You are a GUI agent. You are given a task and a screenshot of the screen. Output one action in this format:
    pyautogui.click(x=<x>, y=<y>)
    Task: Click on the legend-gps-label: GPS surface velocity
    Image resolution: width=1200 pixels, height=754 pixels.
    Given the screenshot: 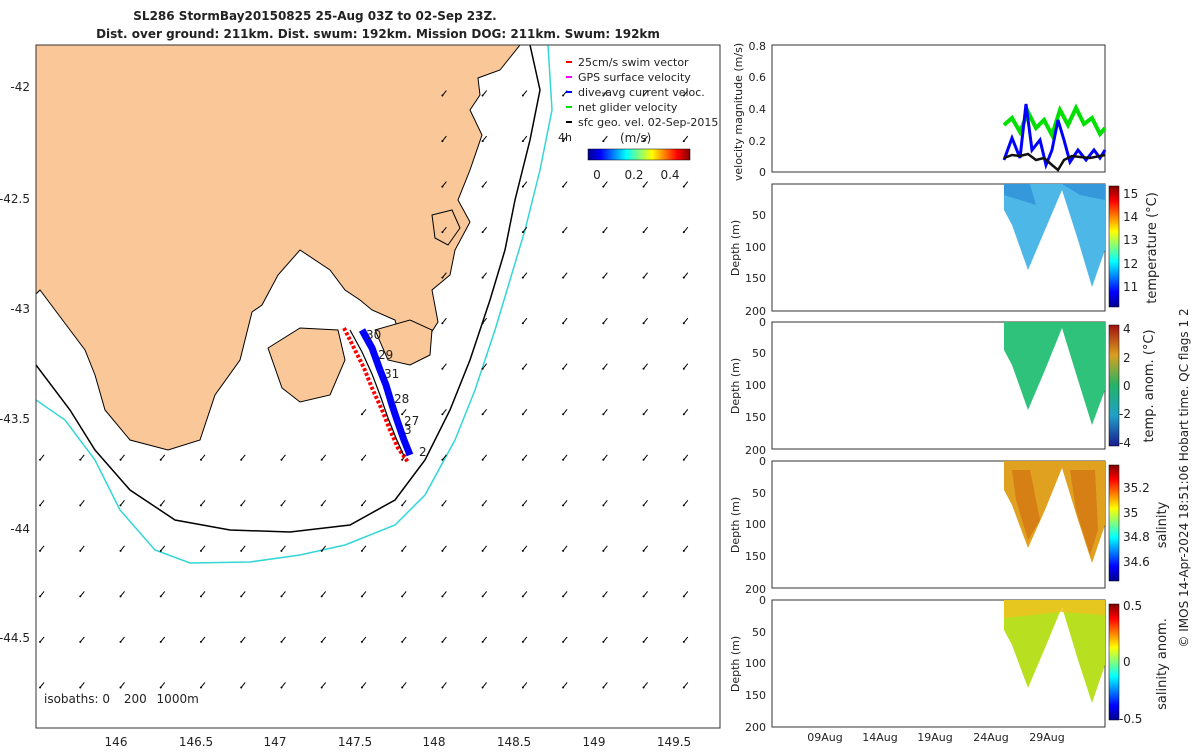 What is the action you would take?
    pyautogui.click(x=634, y=77)
    